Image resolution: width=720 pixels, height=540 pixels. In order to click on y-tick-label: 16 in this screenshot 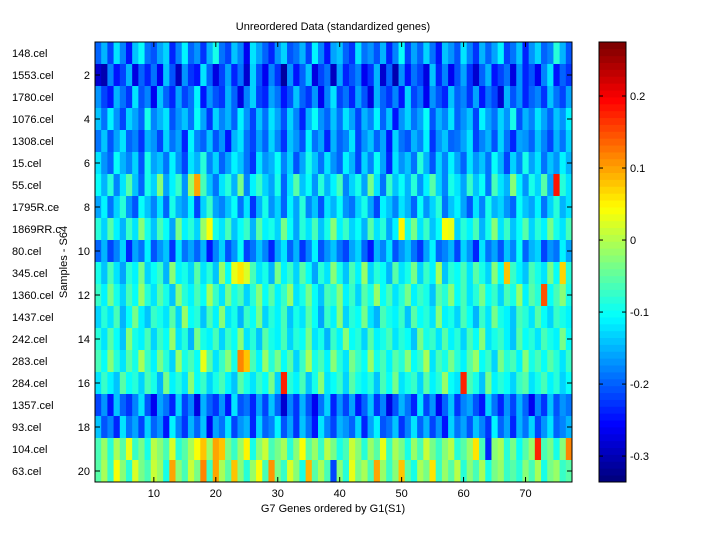, I will do `click(84, 384)`.